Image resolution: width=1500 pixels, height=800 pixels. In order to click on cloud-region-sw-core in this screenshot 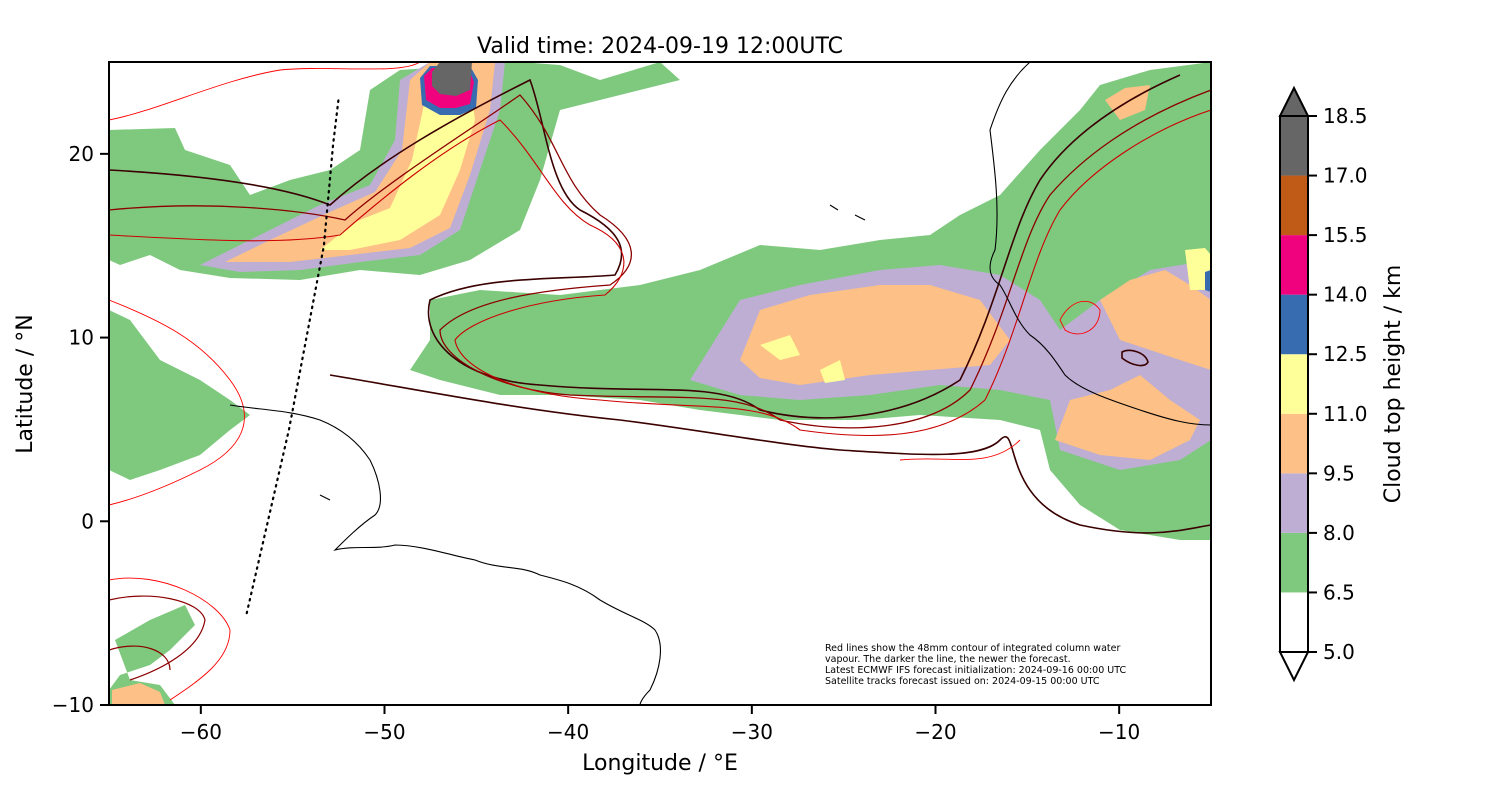, I will do `click(138, 694)`.